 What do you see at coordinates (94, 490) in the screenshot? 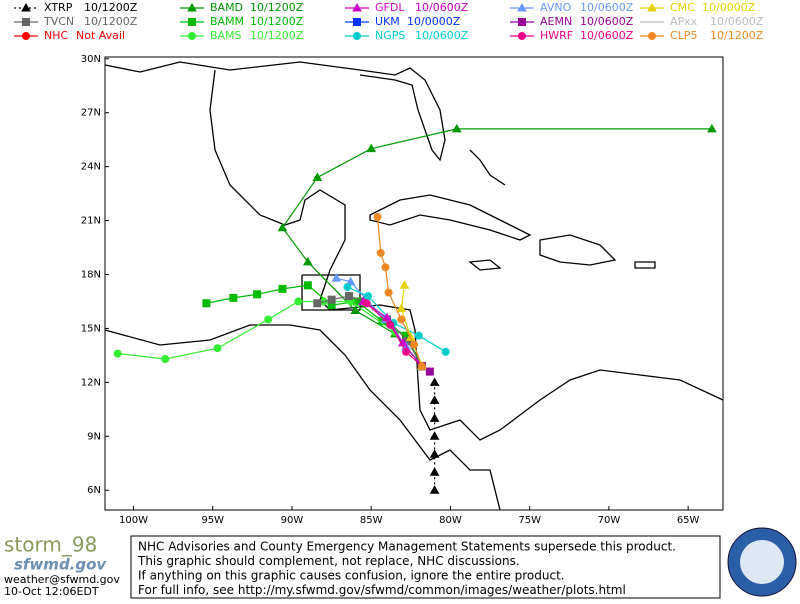
I see `lat-tick-label: 6N` at bounding box center [94, 490].